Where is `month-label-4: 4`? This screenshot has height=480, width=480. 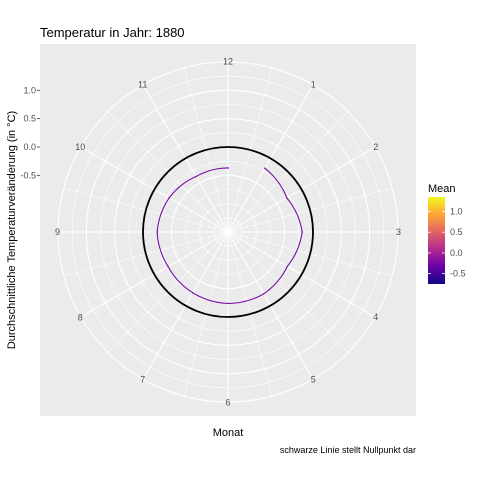
month-label-4: 4 is located at coordinates (375, 317).